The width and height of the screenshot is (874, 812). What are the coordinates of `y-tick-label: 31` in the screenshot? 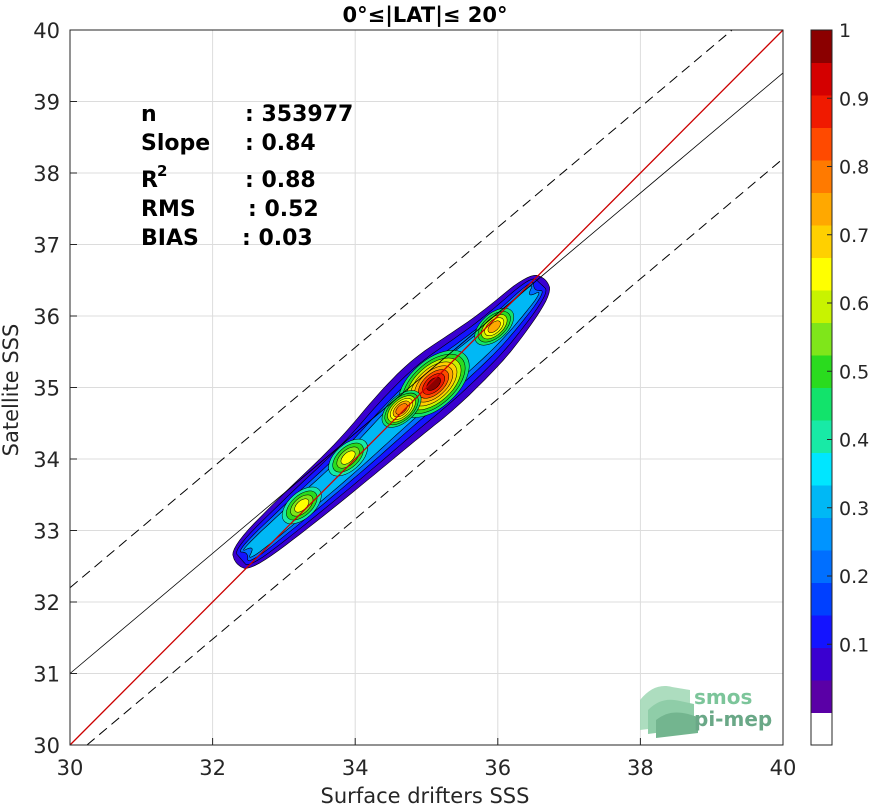 It's located at (46, 675).